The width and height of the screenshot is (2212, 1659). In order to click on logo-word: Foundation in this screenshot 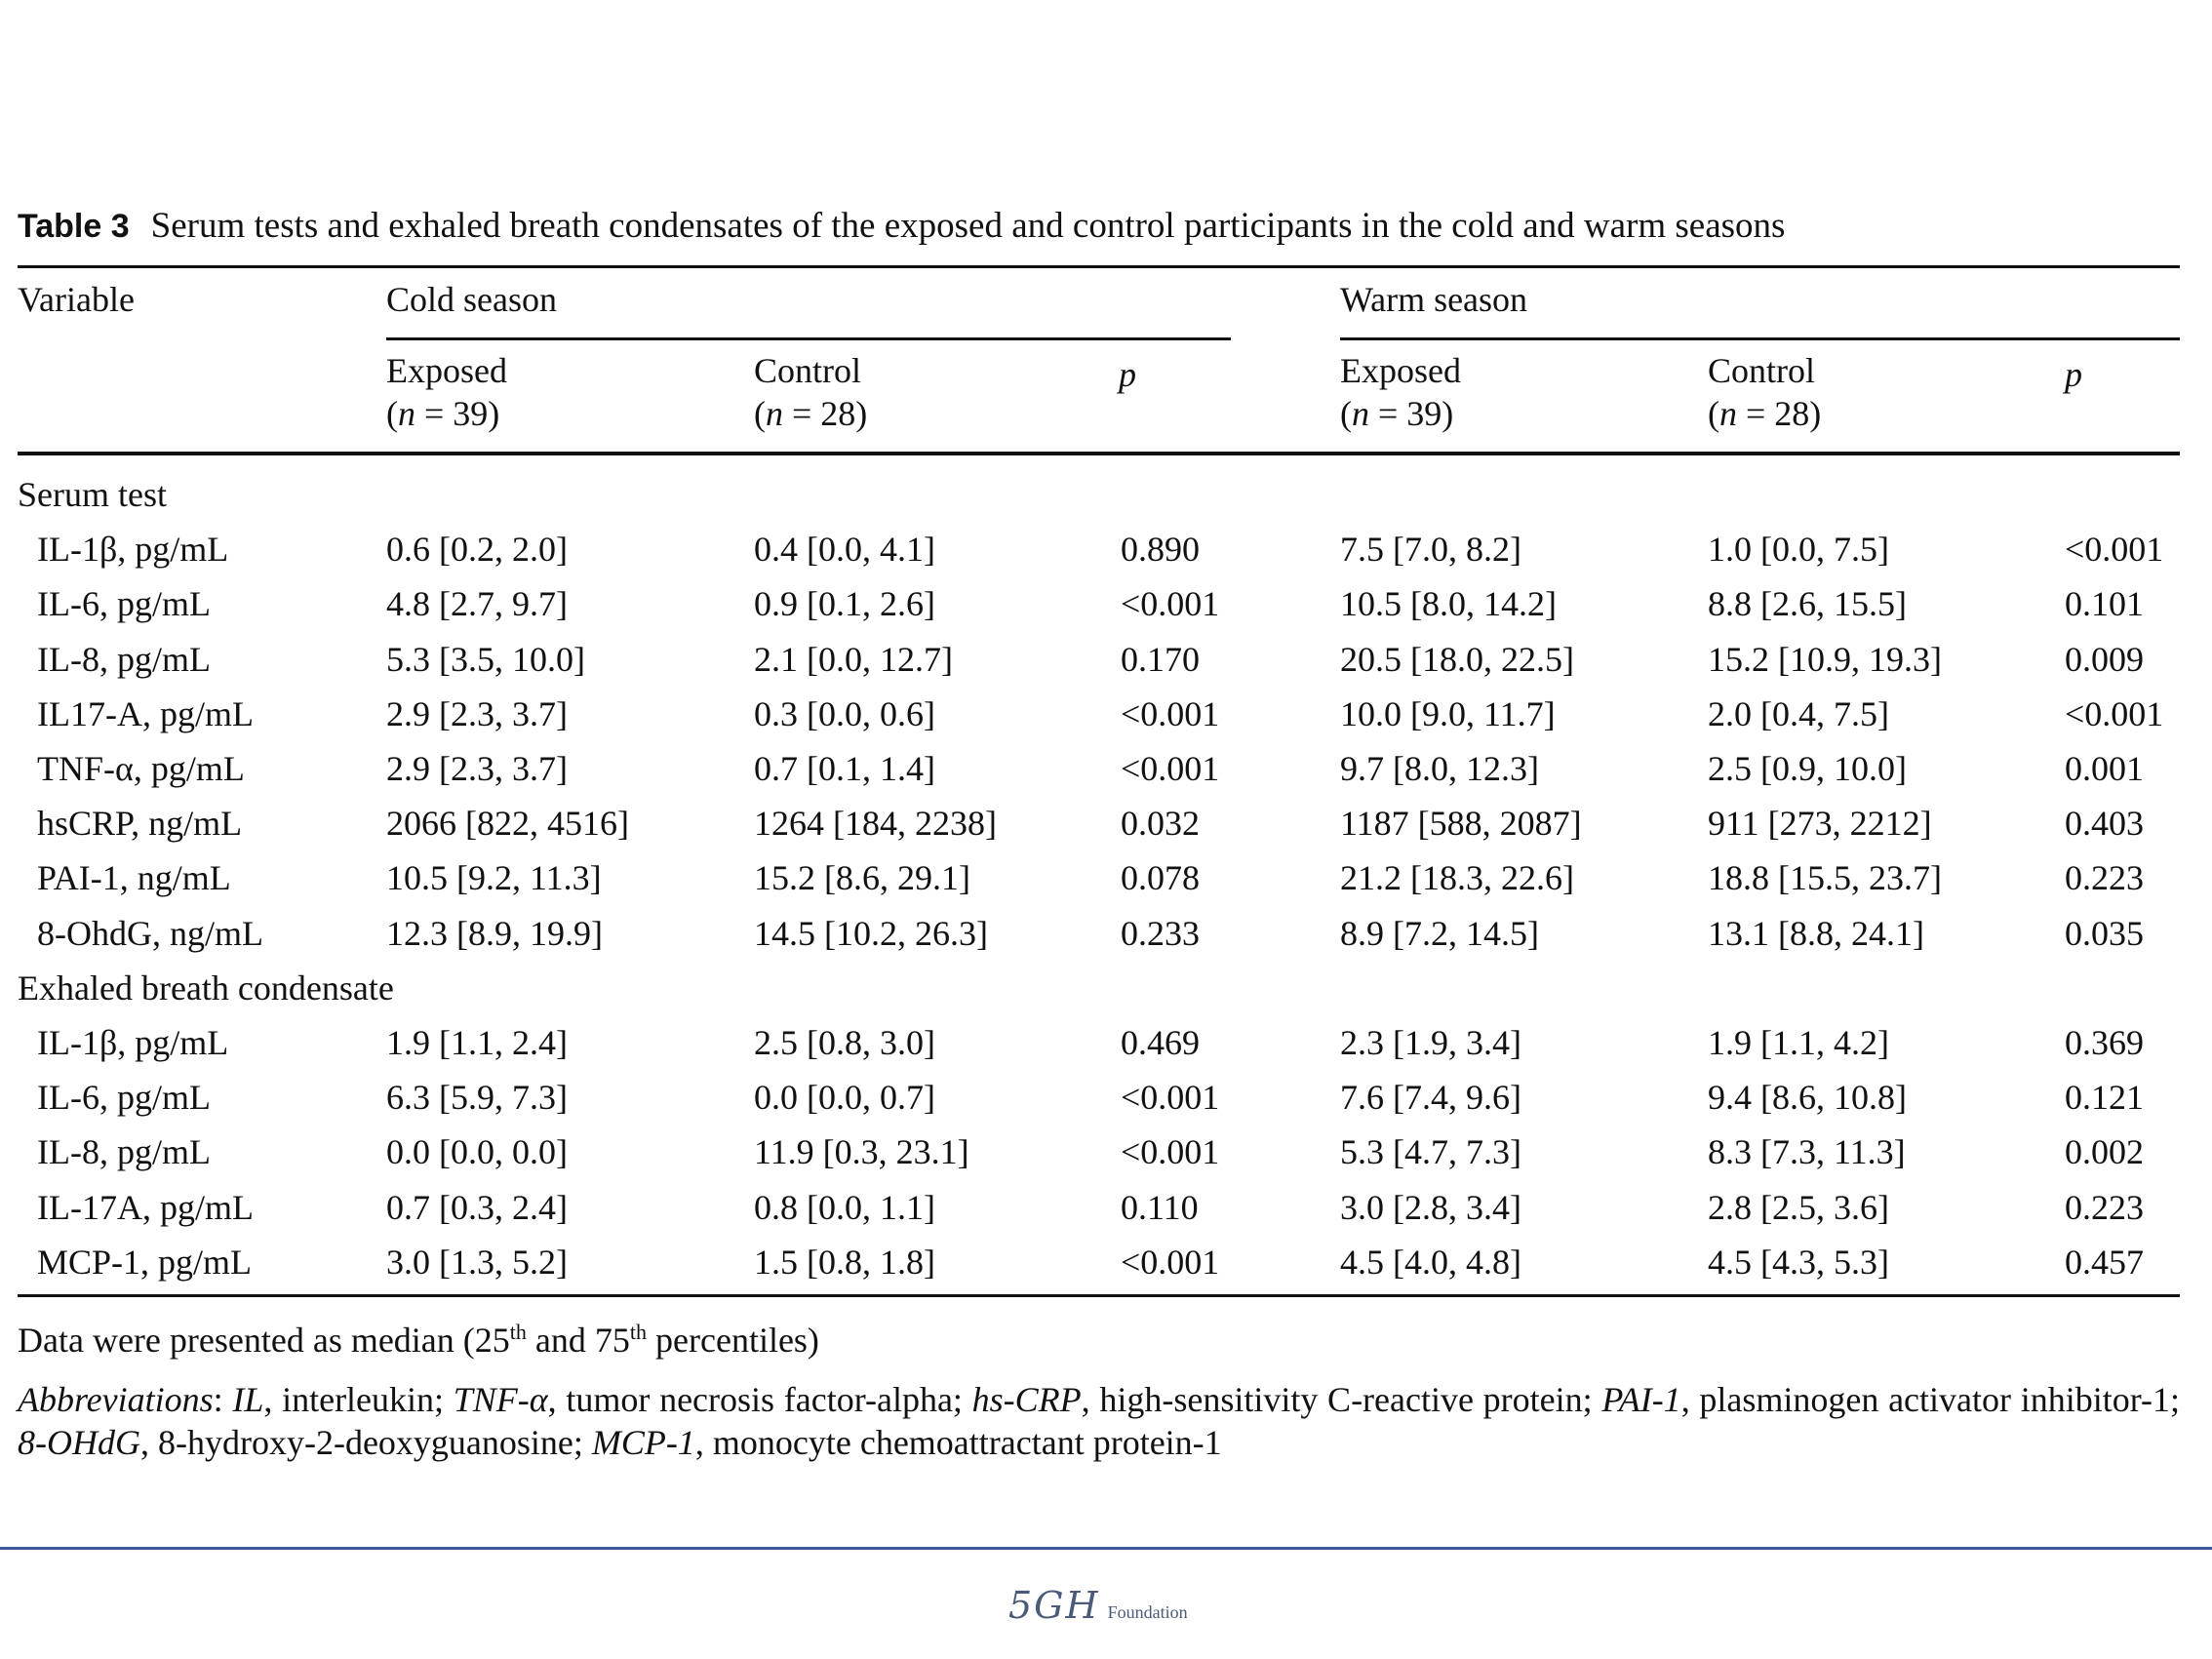, I will do `click(1147, 1612)`.